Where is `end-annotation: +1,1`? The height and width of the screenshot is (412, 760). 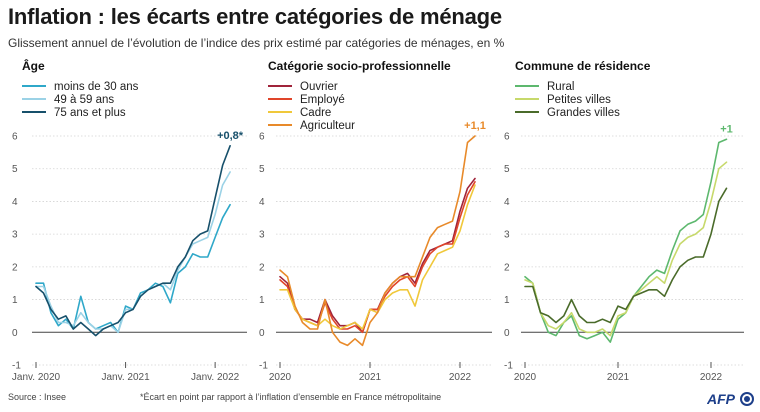 end-annotation: +1,1 is located at coordinates (475, 126).